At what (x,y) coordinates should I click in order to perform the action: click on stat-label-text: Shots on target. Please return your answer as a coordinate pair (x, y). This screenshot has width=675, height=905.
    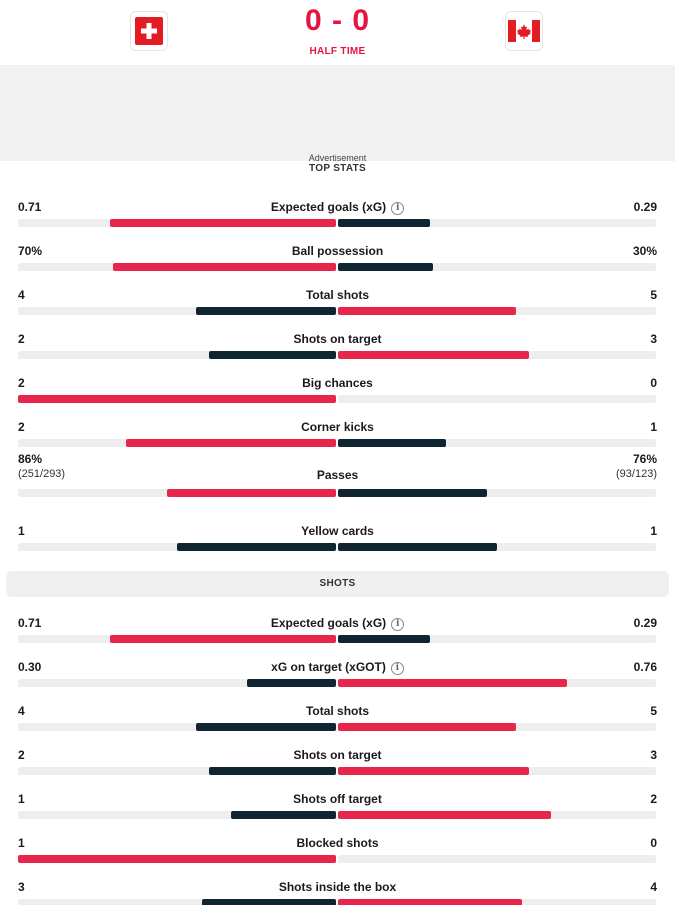
    Looking at the image, I should click on (337, 339).